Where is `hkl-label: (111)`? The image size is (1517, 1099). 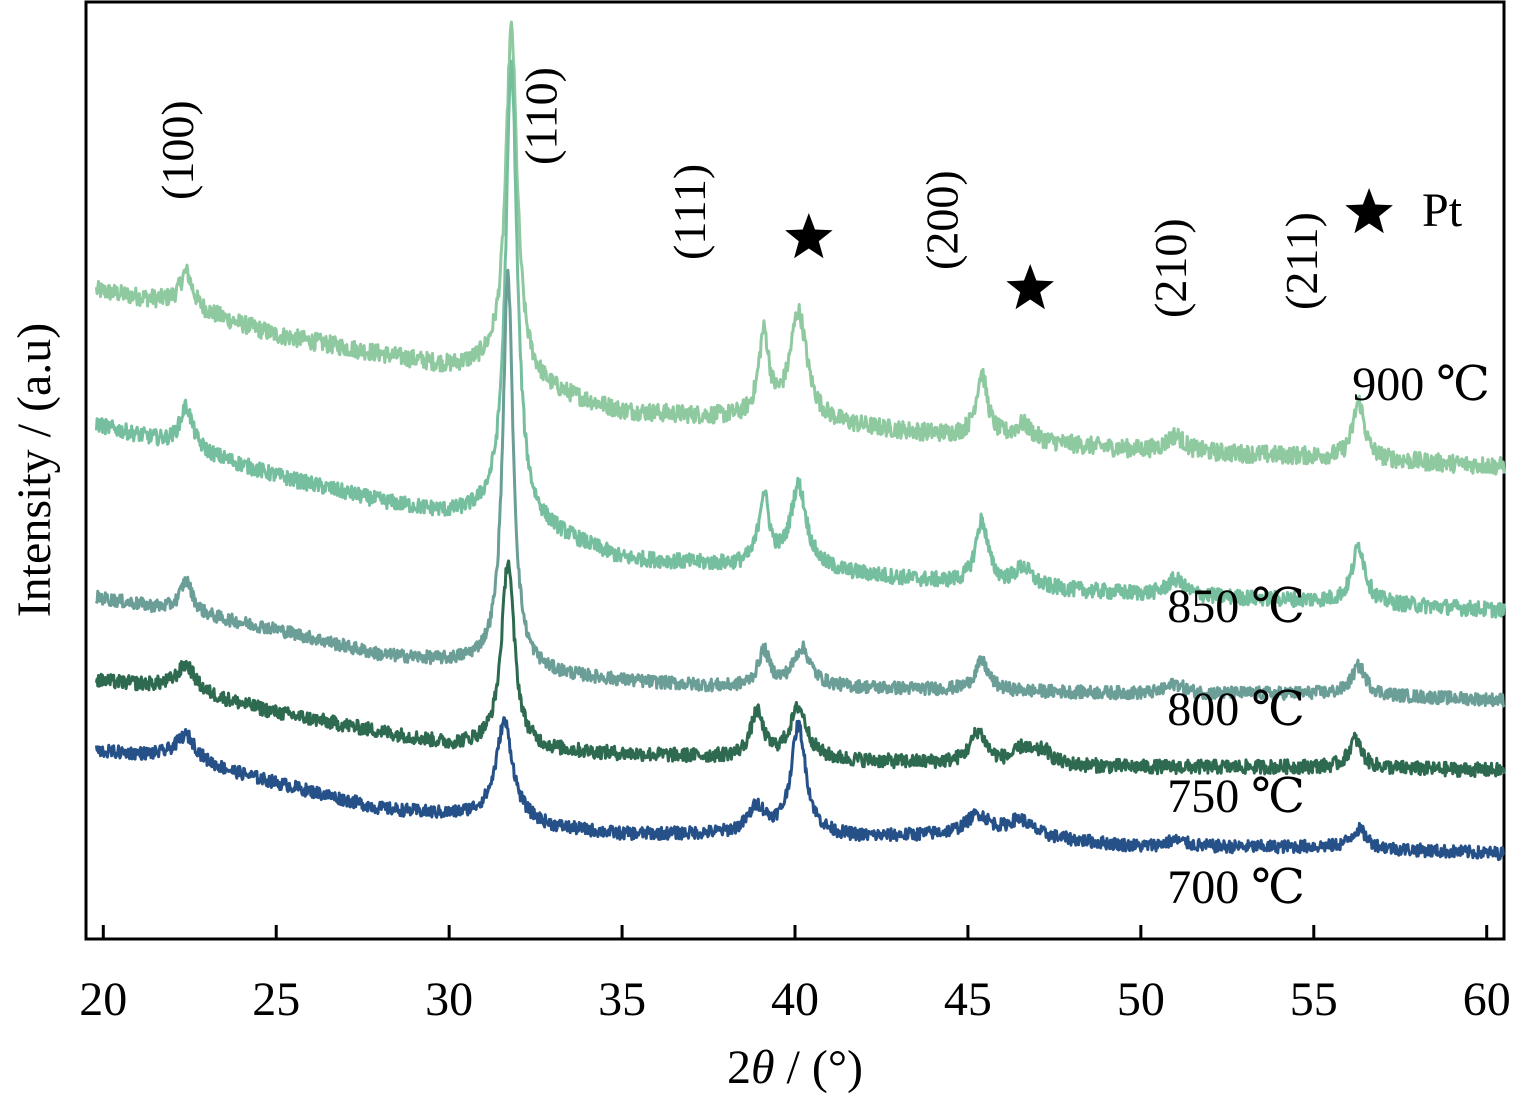
hkl-label: (111) is located at coordinates (689, 212).